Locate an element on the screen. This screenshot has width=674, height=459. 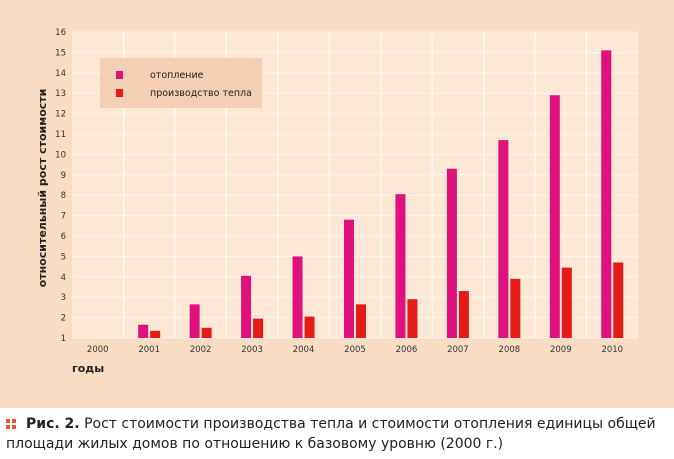
y-tick-label: 3 is located at coordinates (63, 298).